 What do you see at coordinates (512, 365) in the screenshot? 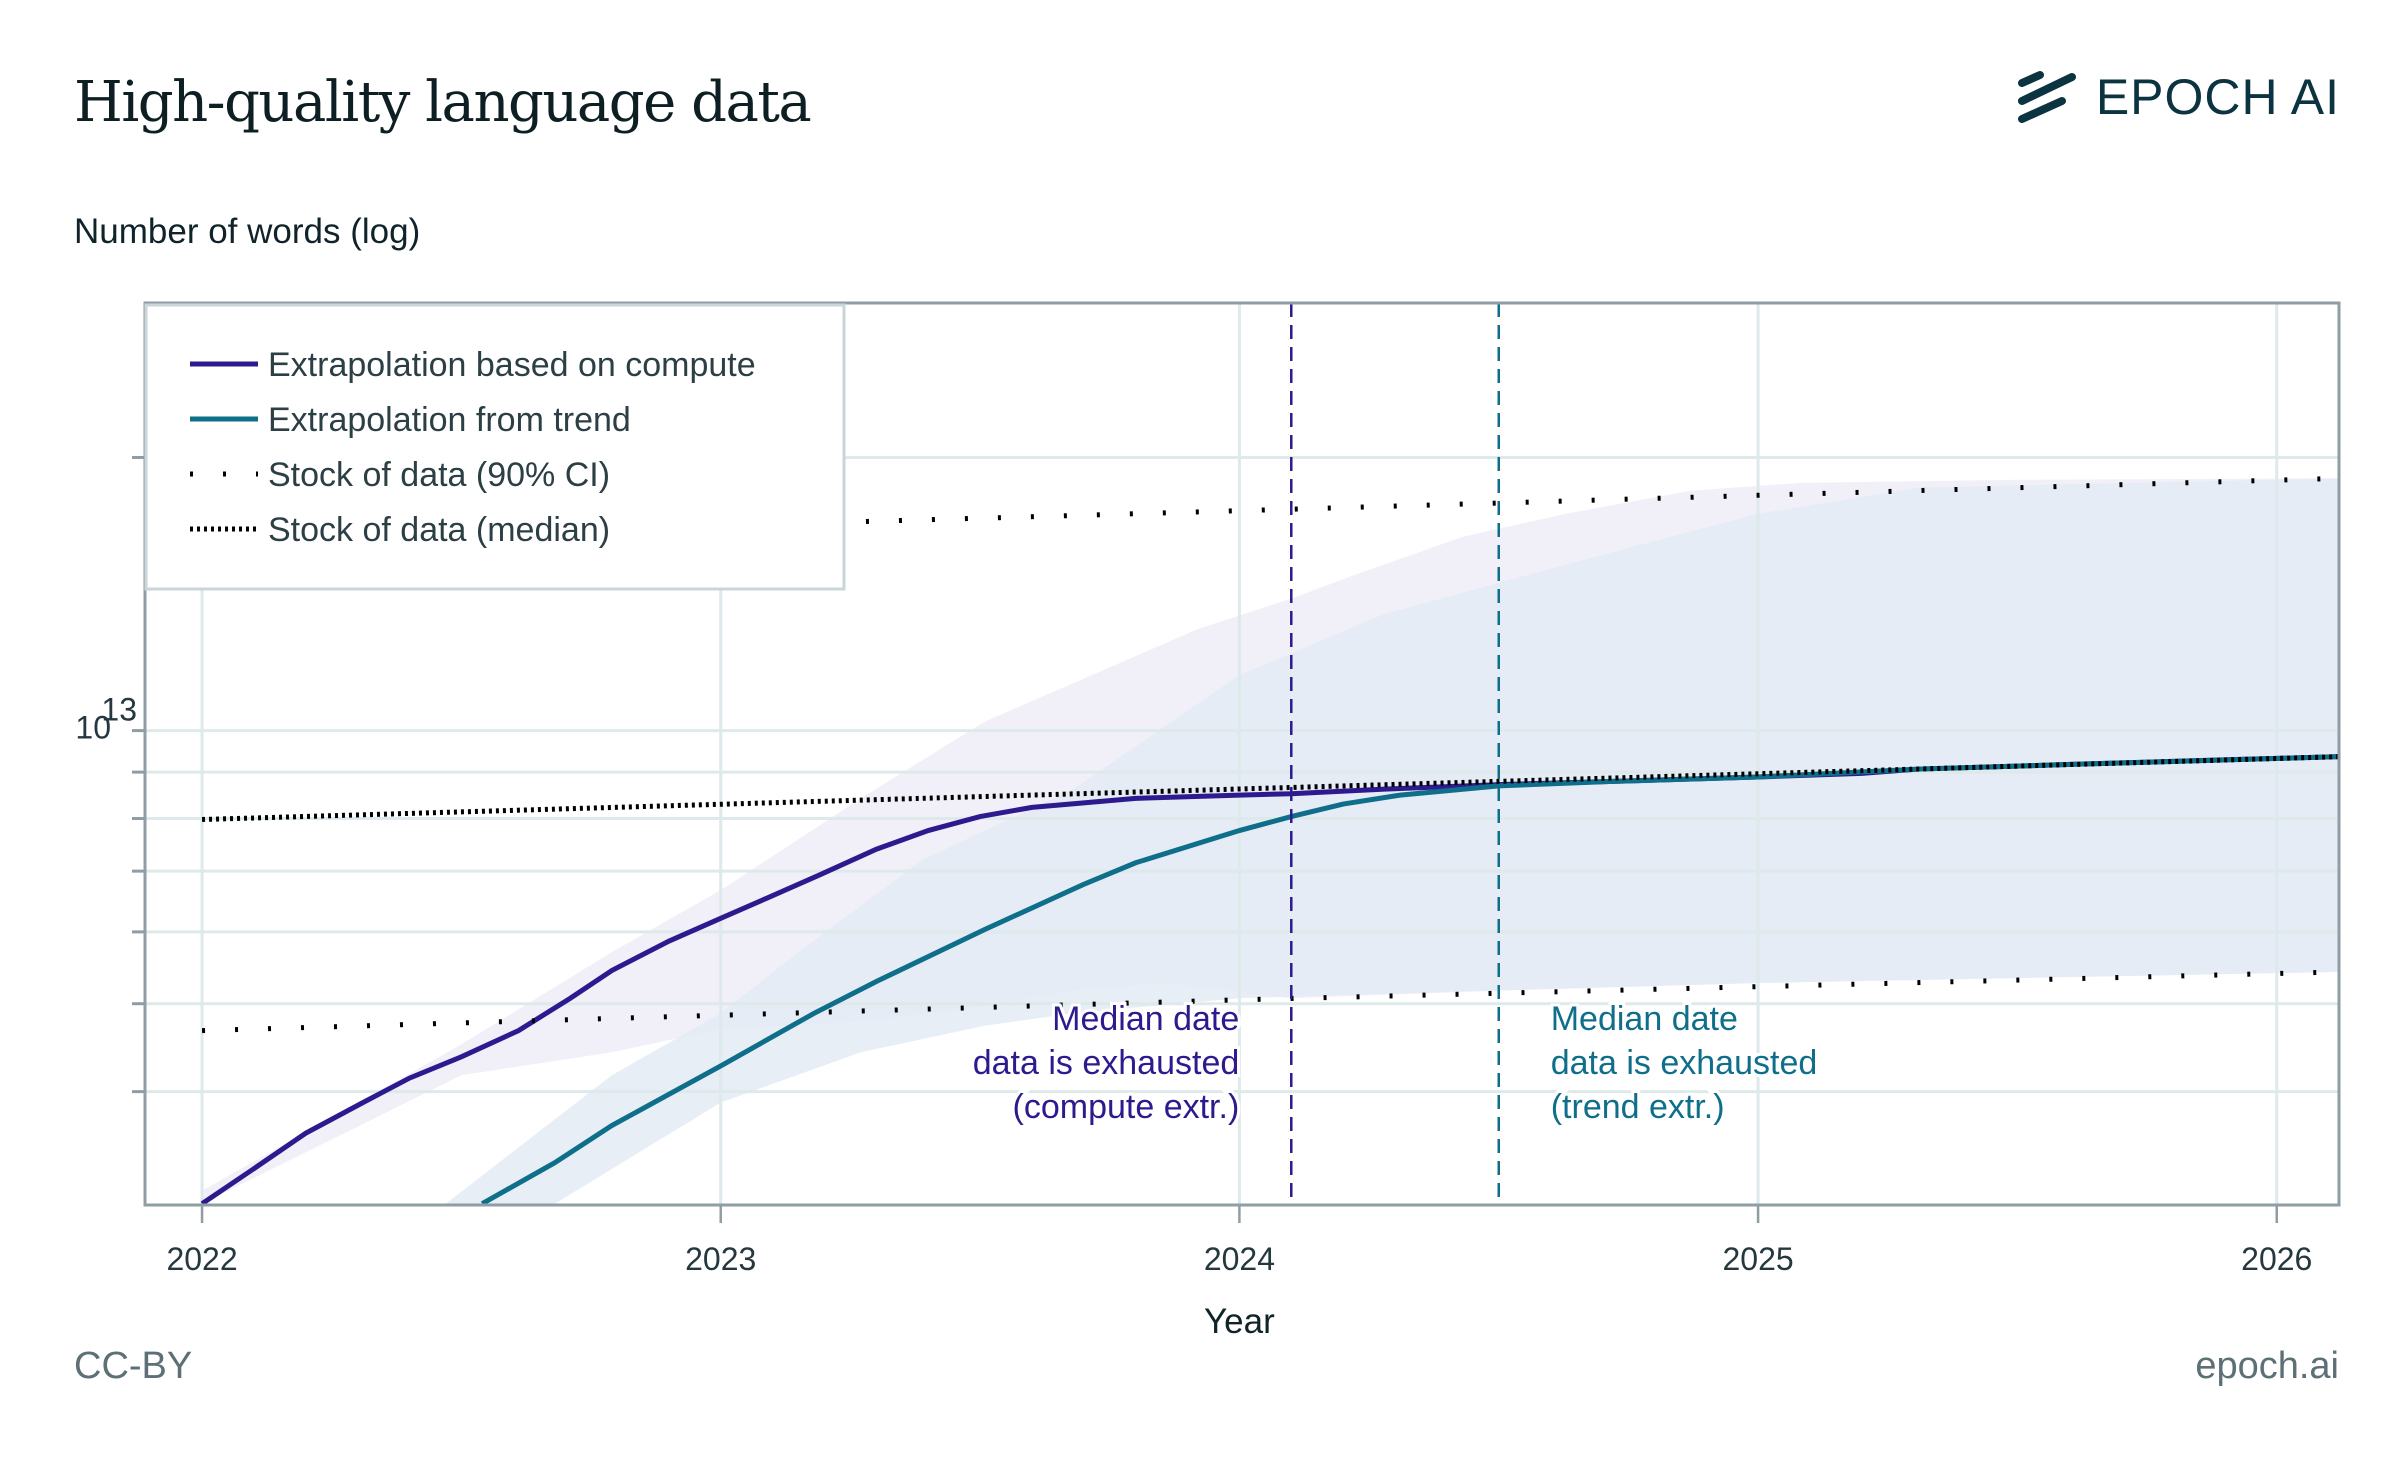
I see `legend-label-compute: Extrapolation based on compute` at bounding box center [512, 365].